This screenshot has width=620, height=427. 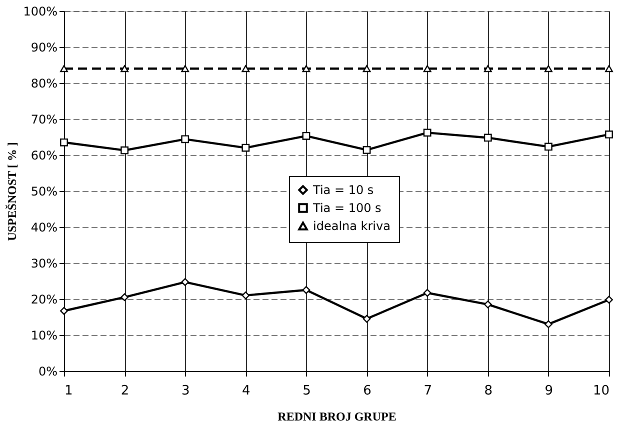 I want to click on legend-label: Tia = 10 s, so click(x=343, y=190).